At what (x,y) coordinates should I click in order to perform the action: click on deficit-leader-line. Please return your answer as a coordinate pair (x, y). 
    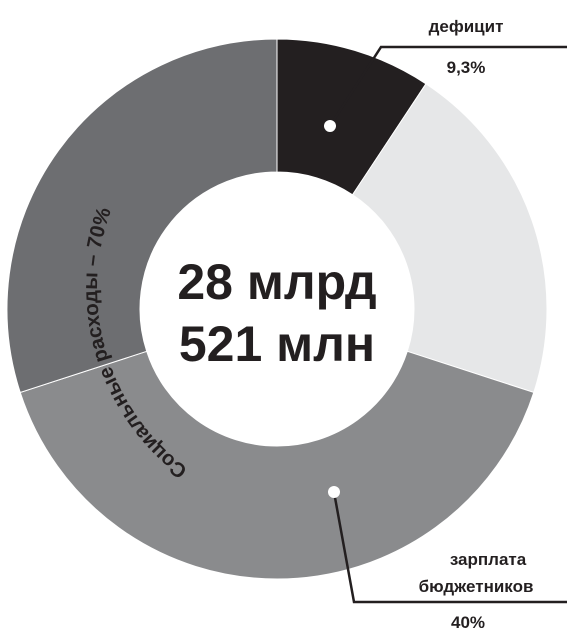
    Looking at the image, I should click on (447, 86).